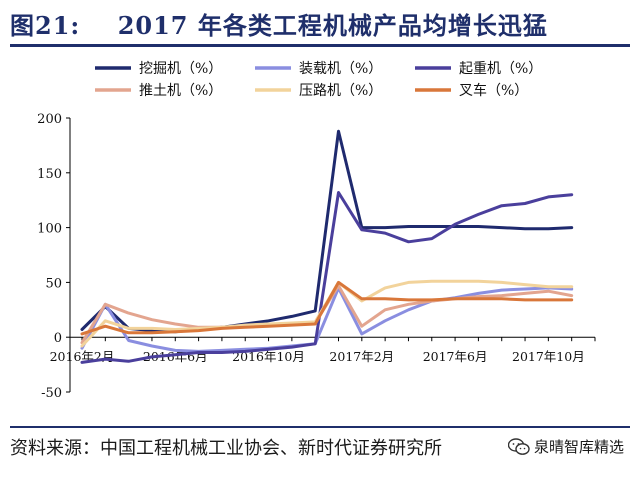  Describe the element at coordinates (332, 25) in the screenshot. I see `figure-title-text: 2017 年各类工程机械产品均增长迅猛` at that location.